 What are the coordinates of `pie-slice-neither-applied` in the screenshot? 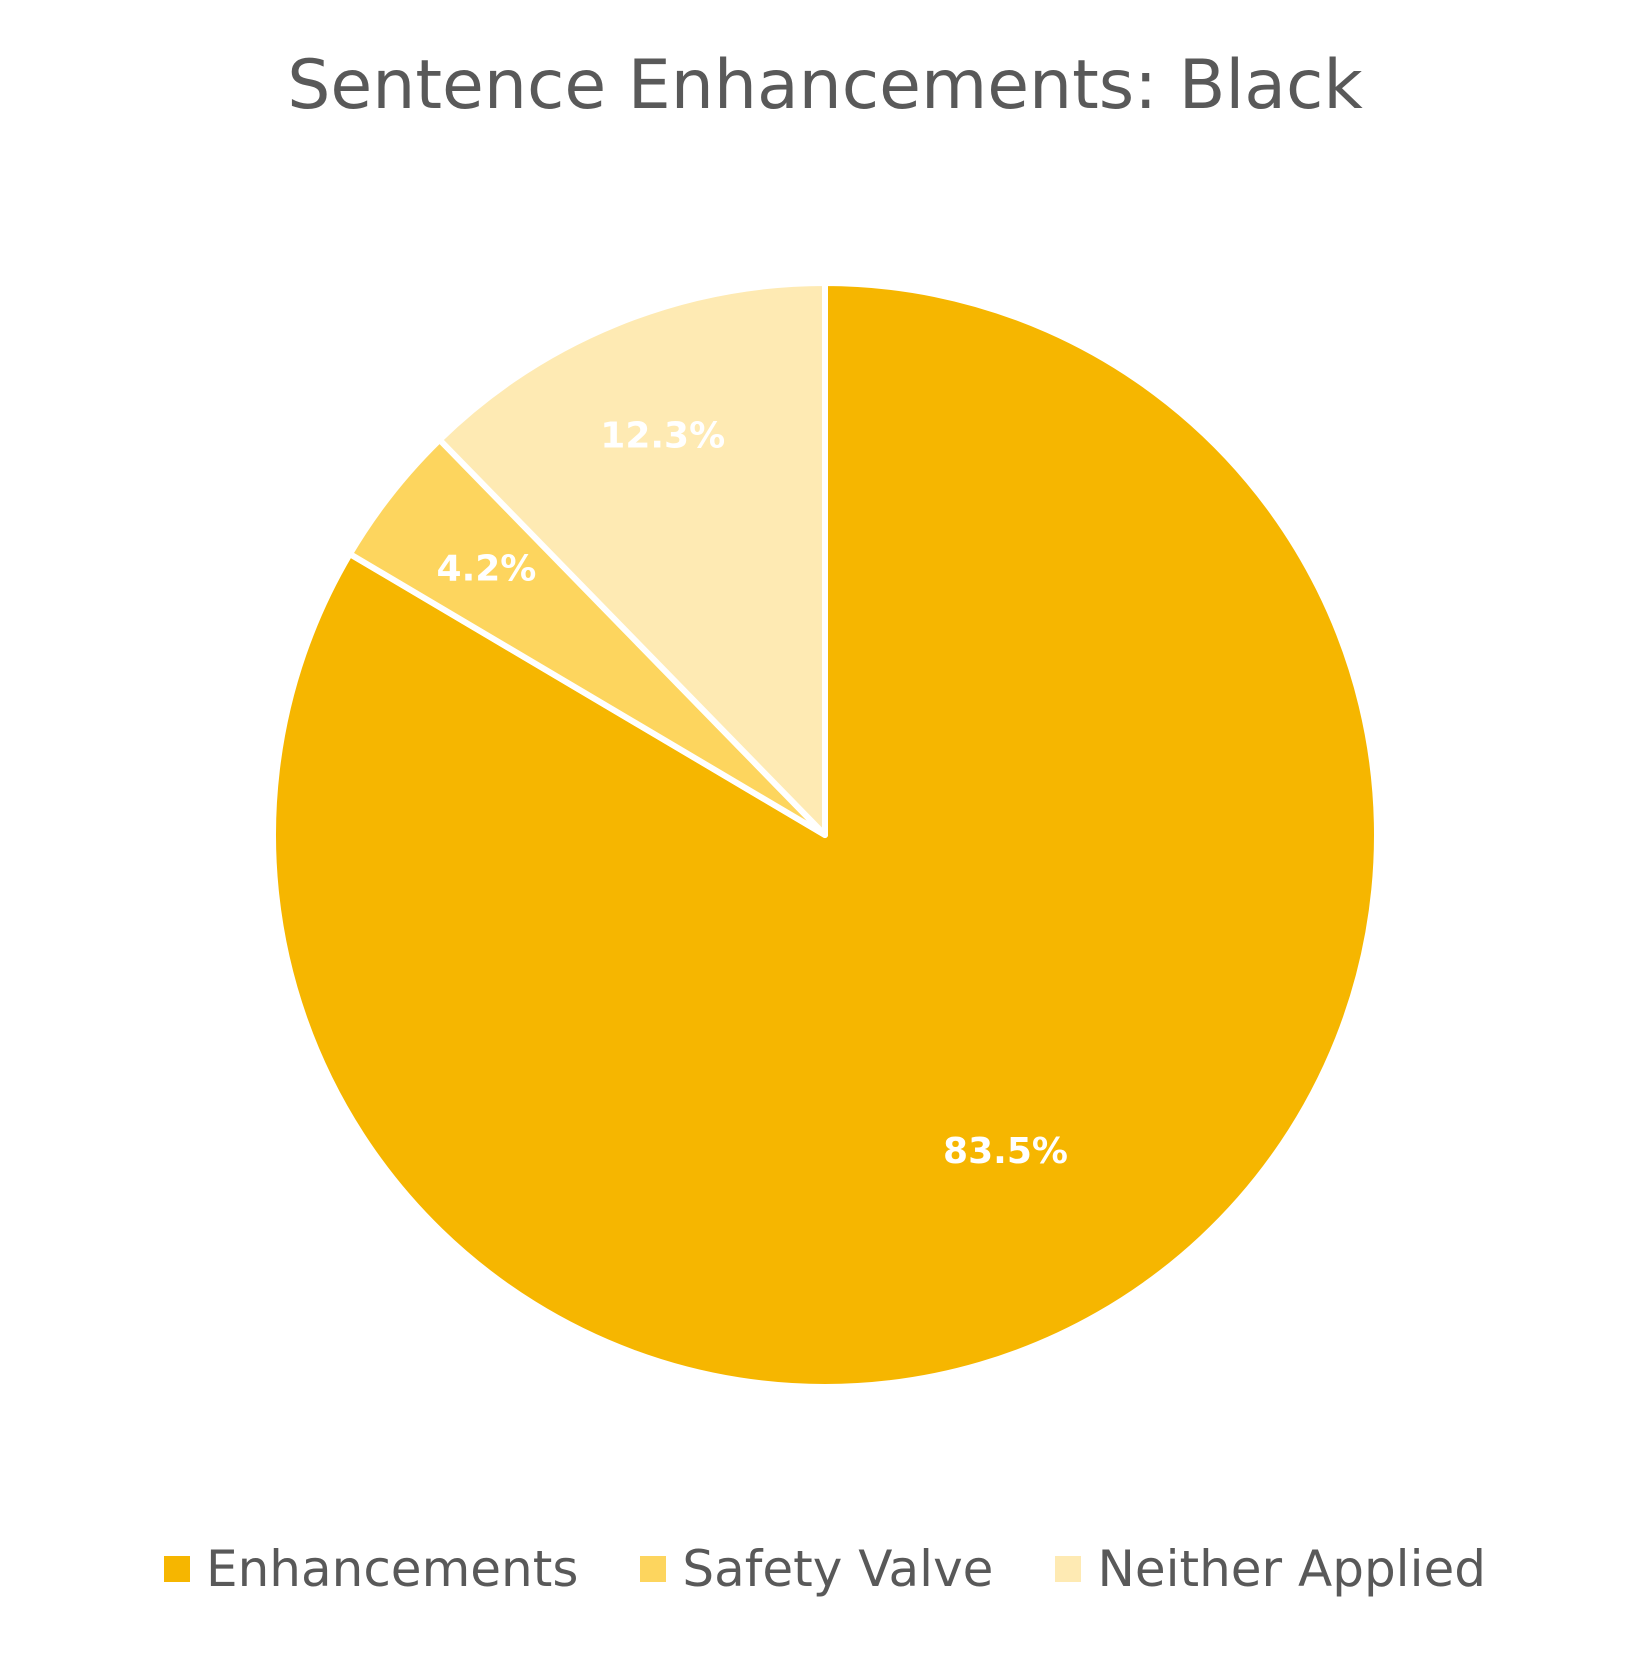 It's located at (632, 559).